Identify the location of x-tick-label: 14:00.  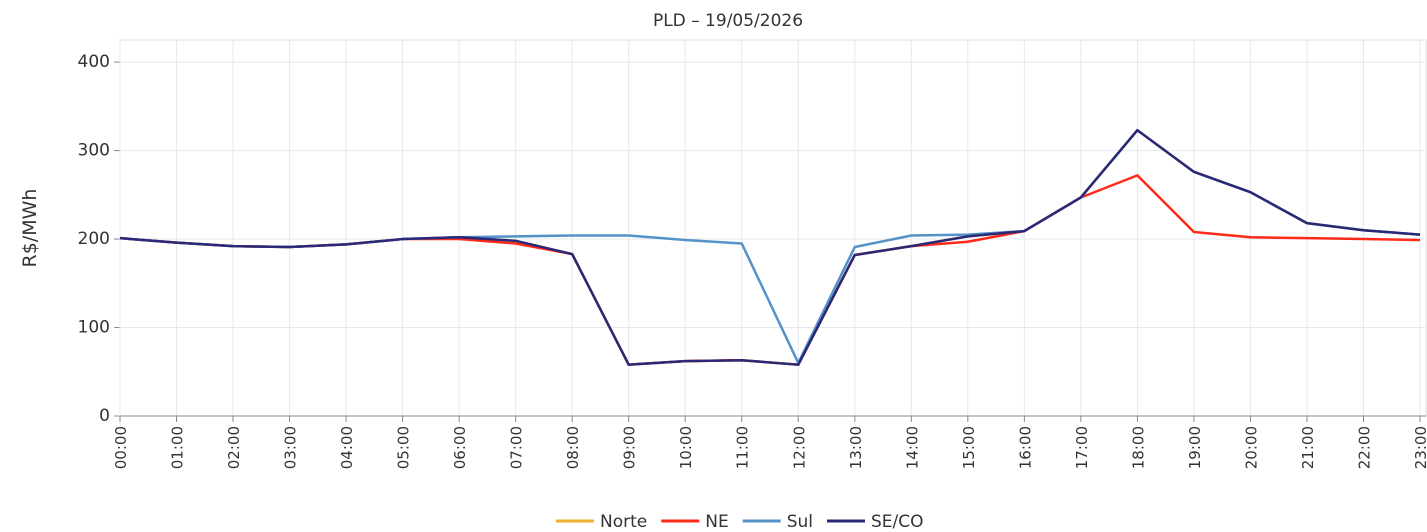
(912, 447).